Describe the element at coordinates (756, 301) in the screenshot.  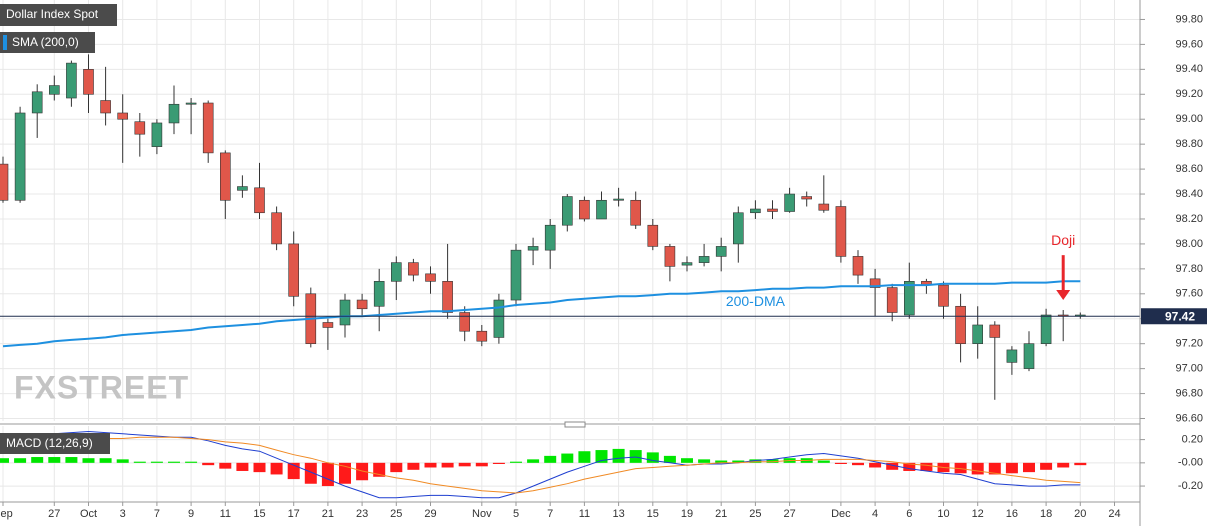
I see `annotation: 200-DMA` at that location.